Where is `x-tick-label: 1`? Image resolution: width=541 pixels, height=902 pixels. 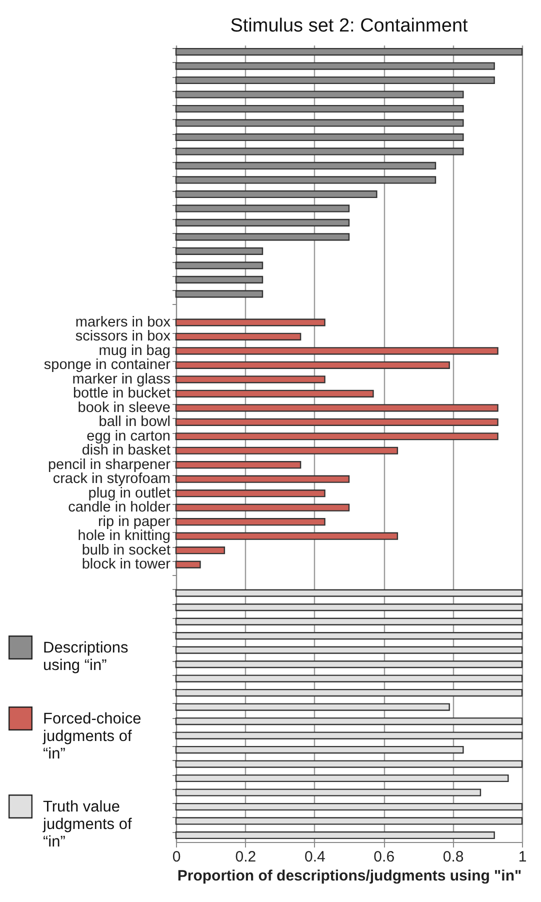 x-tick-label: 1 is located at coordinates (522, 857).